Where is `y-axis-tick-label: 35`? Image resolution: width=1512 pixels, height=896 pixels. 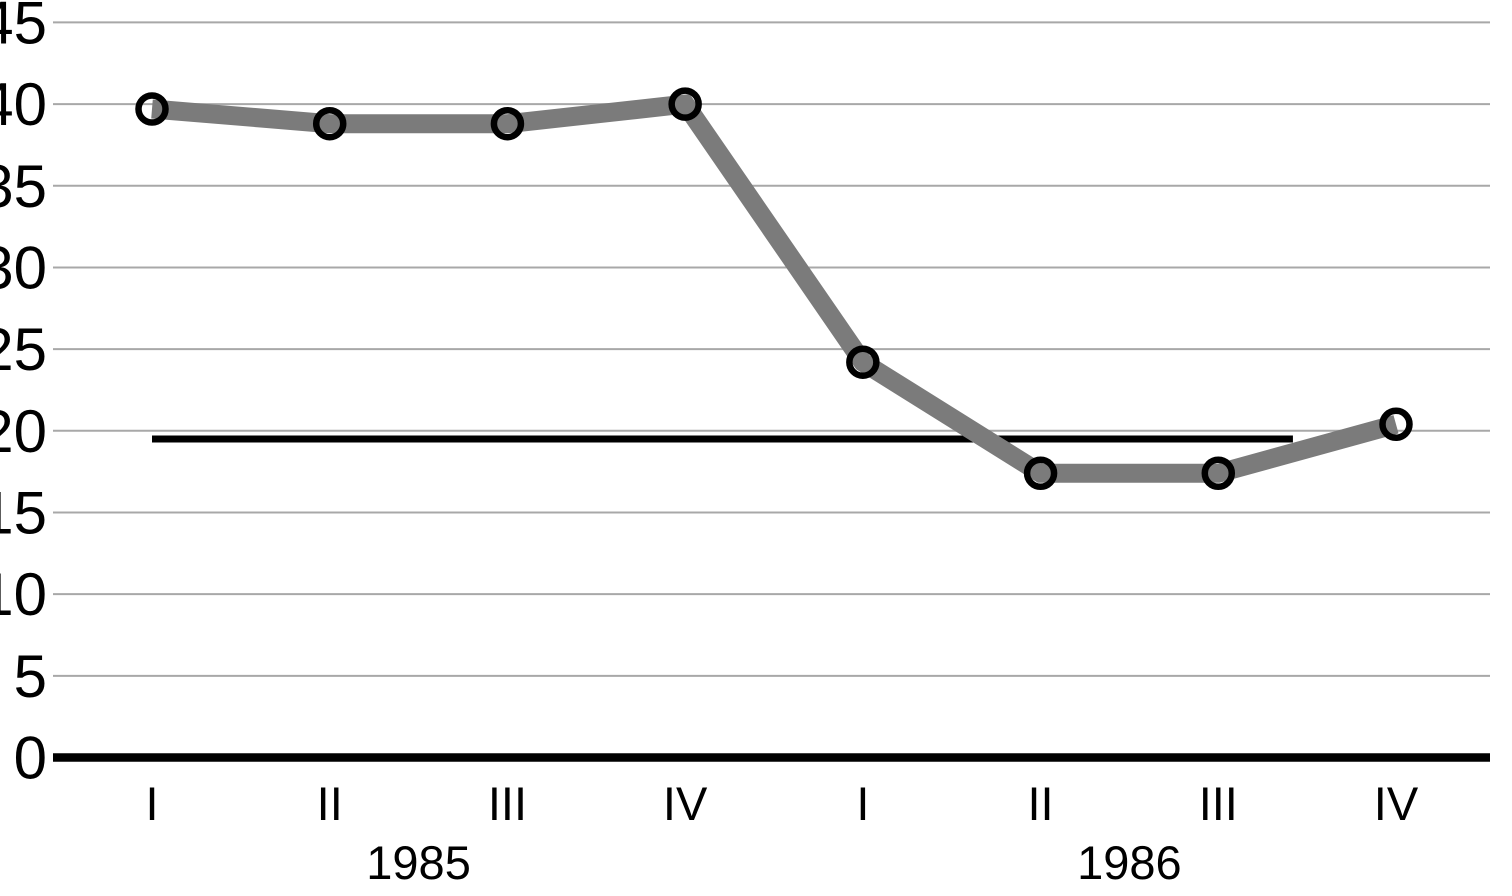 y-axis-tick-label: 35 is located at coordinates (23, 186).